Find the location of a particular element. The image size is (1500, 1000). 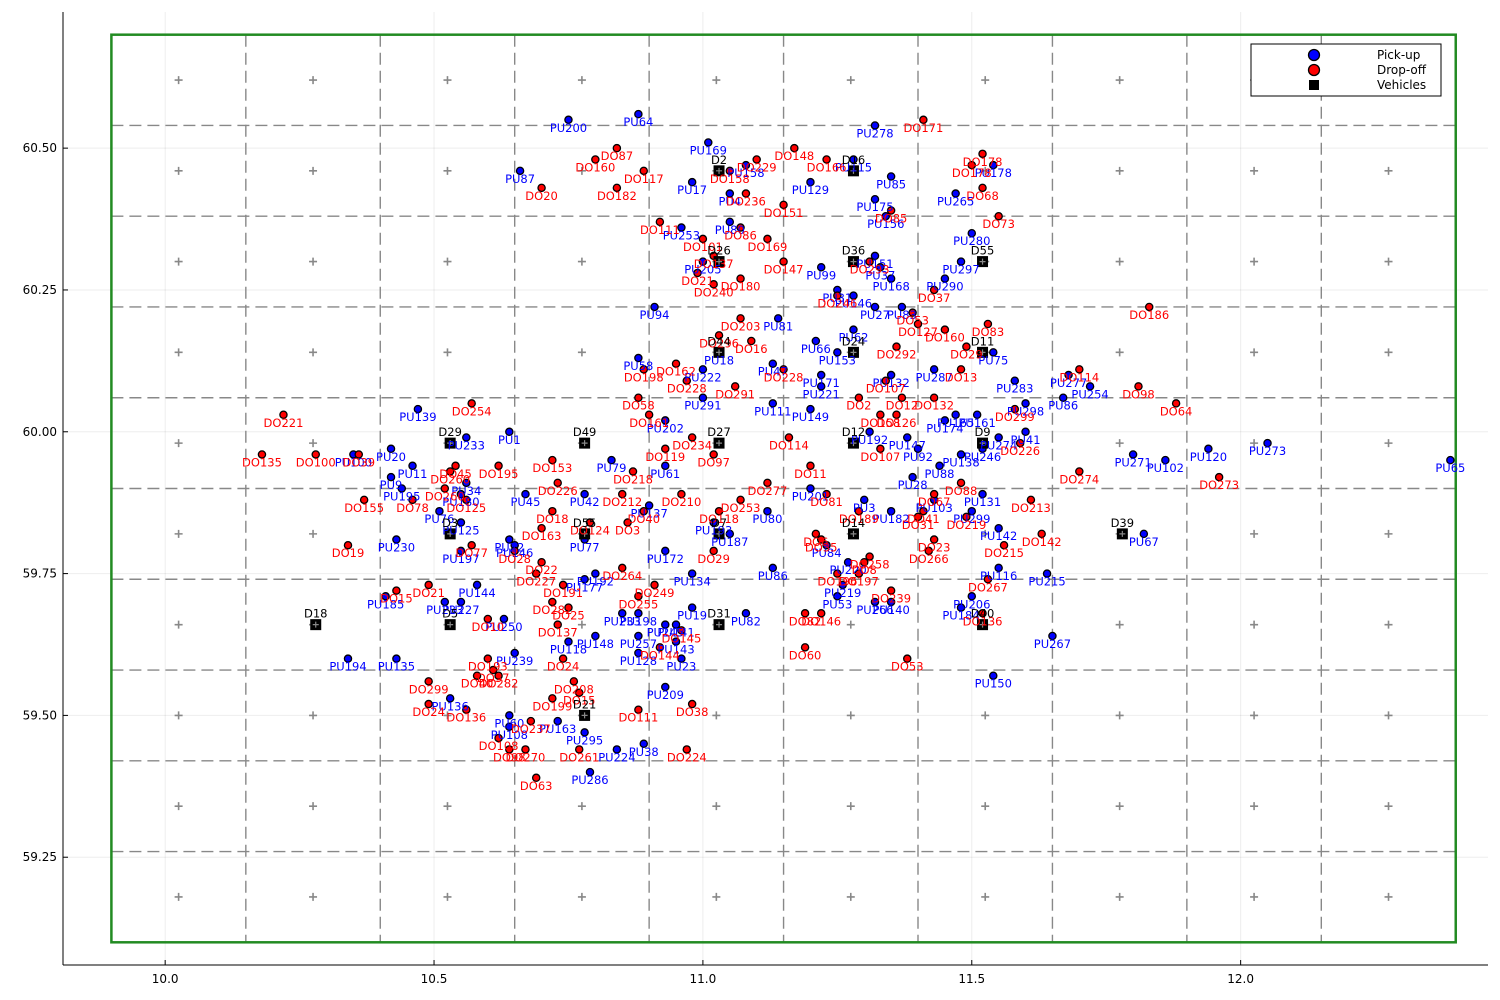

dropoff-label: DO240 is located at coordinates (714, 292).